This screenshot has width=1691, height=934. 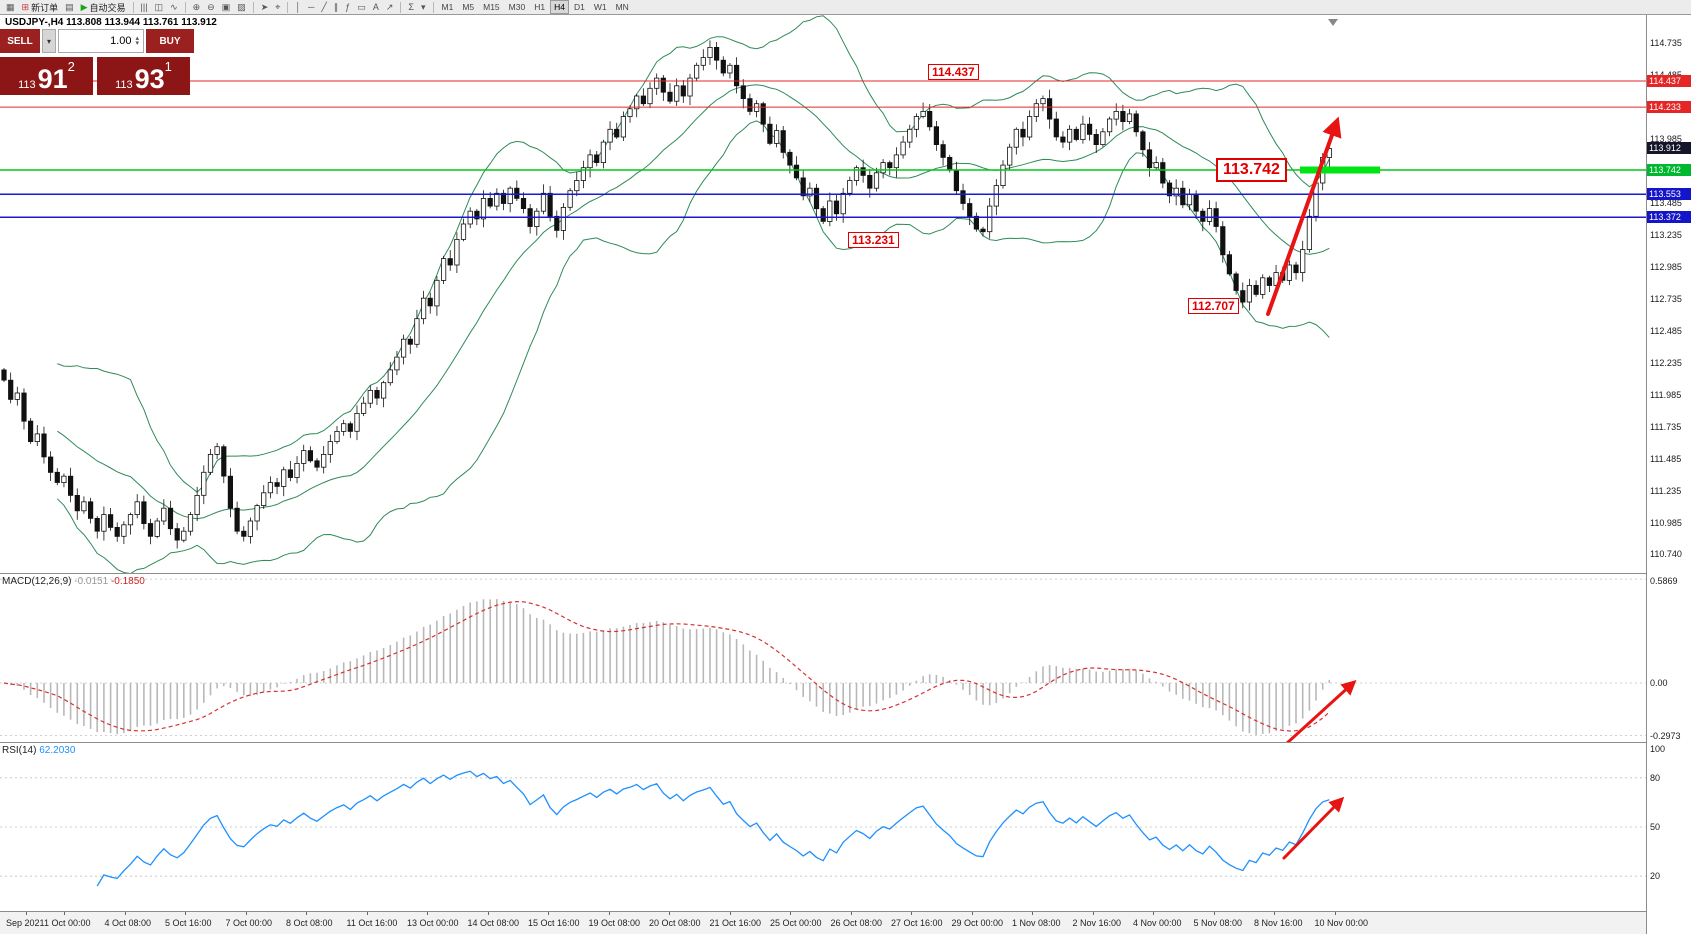 What do you see at coordinates (38, 750) in the screenshot?
I see `rsi-header: RSI(14) 62.2030` at bounding box center [38, 750].